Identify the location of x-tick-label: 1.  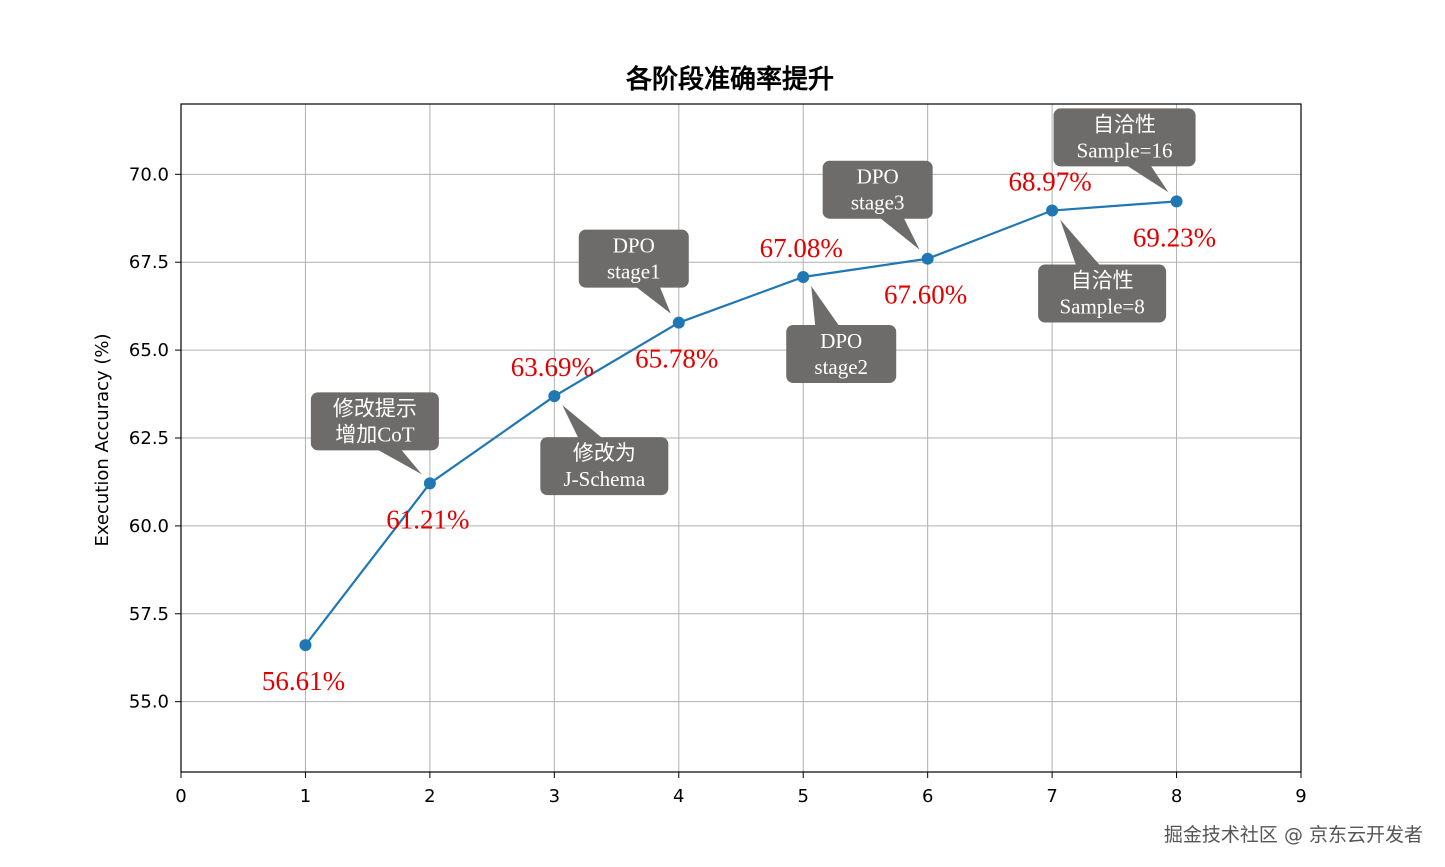
(305, 796).